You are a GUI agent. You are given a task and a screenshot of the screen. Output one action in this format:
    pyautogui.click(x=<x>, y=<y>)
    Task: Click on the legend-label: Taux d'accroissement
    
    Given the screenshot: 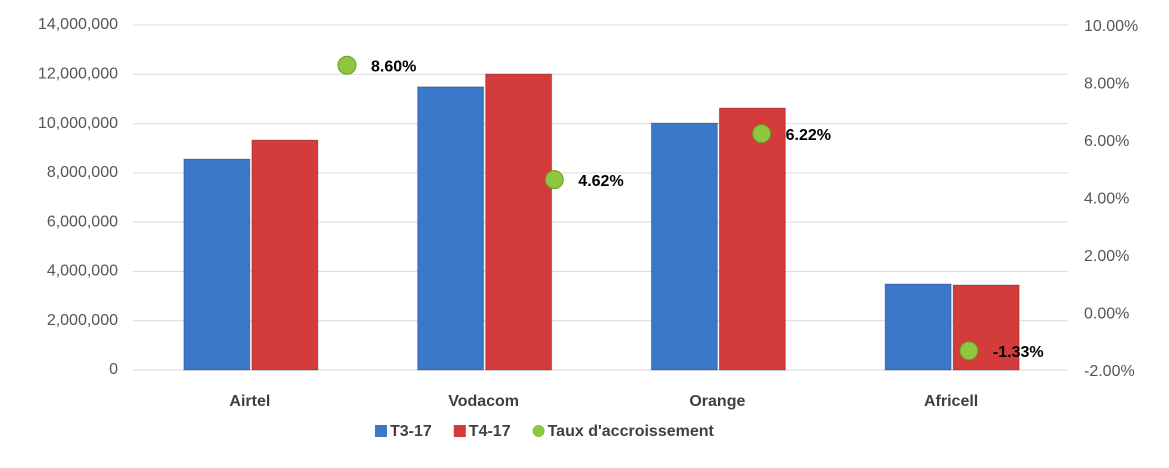 What is the action you would take?
    pyautogui.click(x=631, y=431)
    